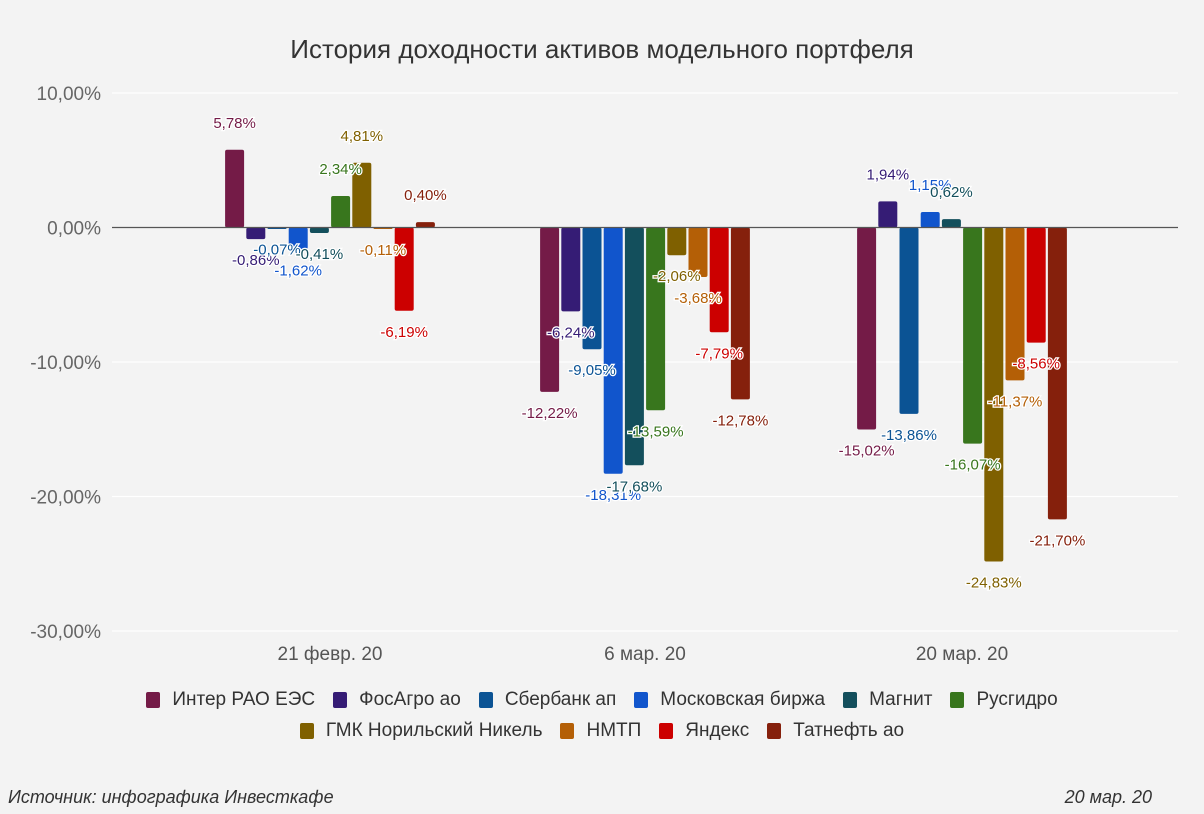  Describe the element at coordinates (740, 420) in the screenshot. I see `data-label: -12,78%` at that location.